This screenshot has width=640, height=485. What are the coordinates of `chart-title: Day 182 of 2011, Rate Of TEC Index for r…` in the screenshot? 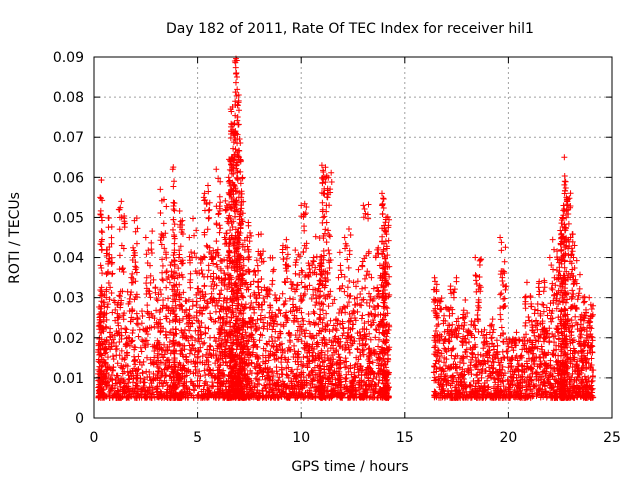 It's located at (350, 29).